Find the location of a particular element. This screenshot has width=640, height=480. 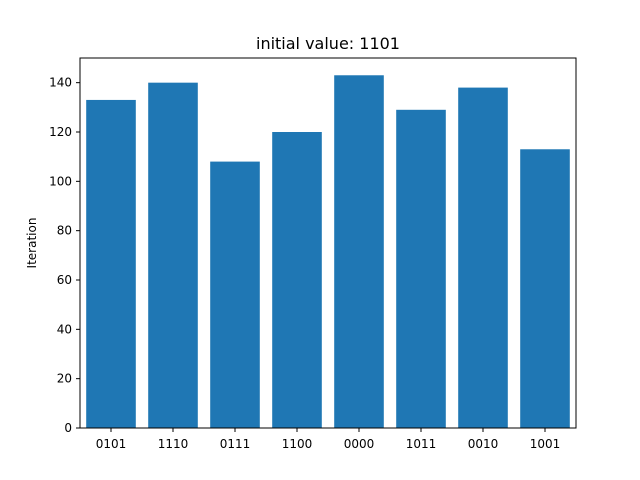

x-tick-label: 0101 is located at coordinates (111, 444).